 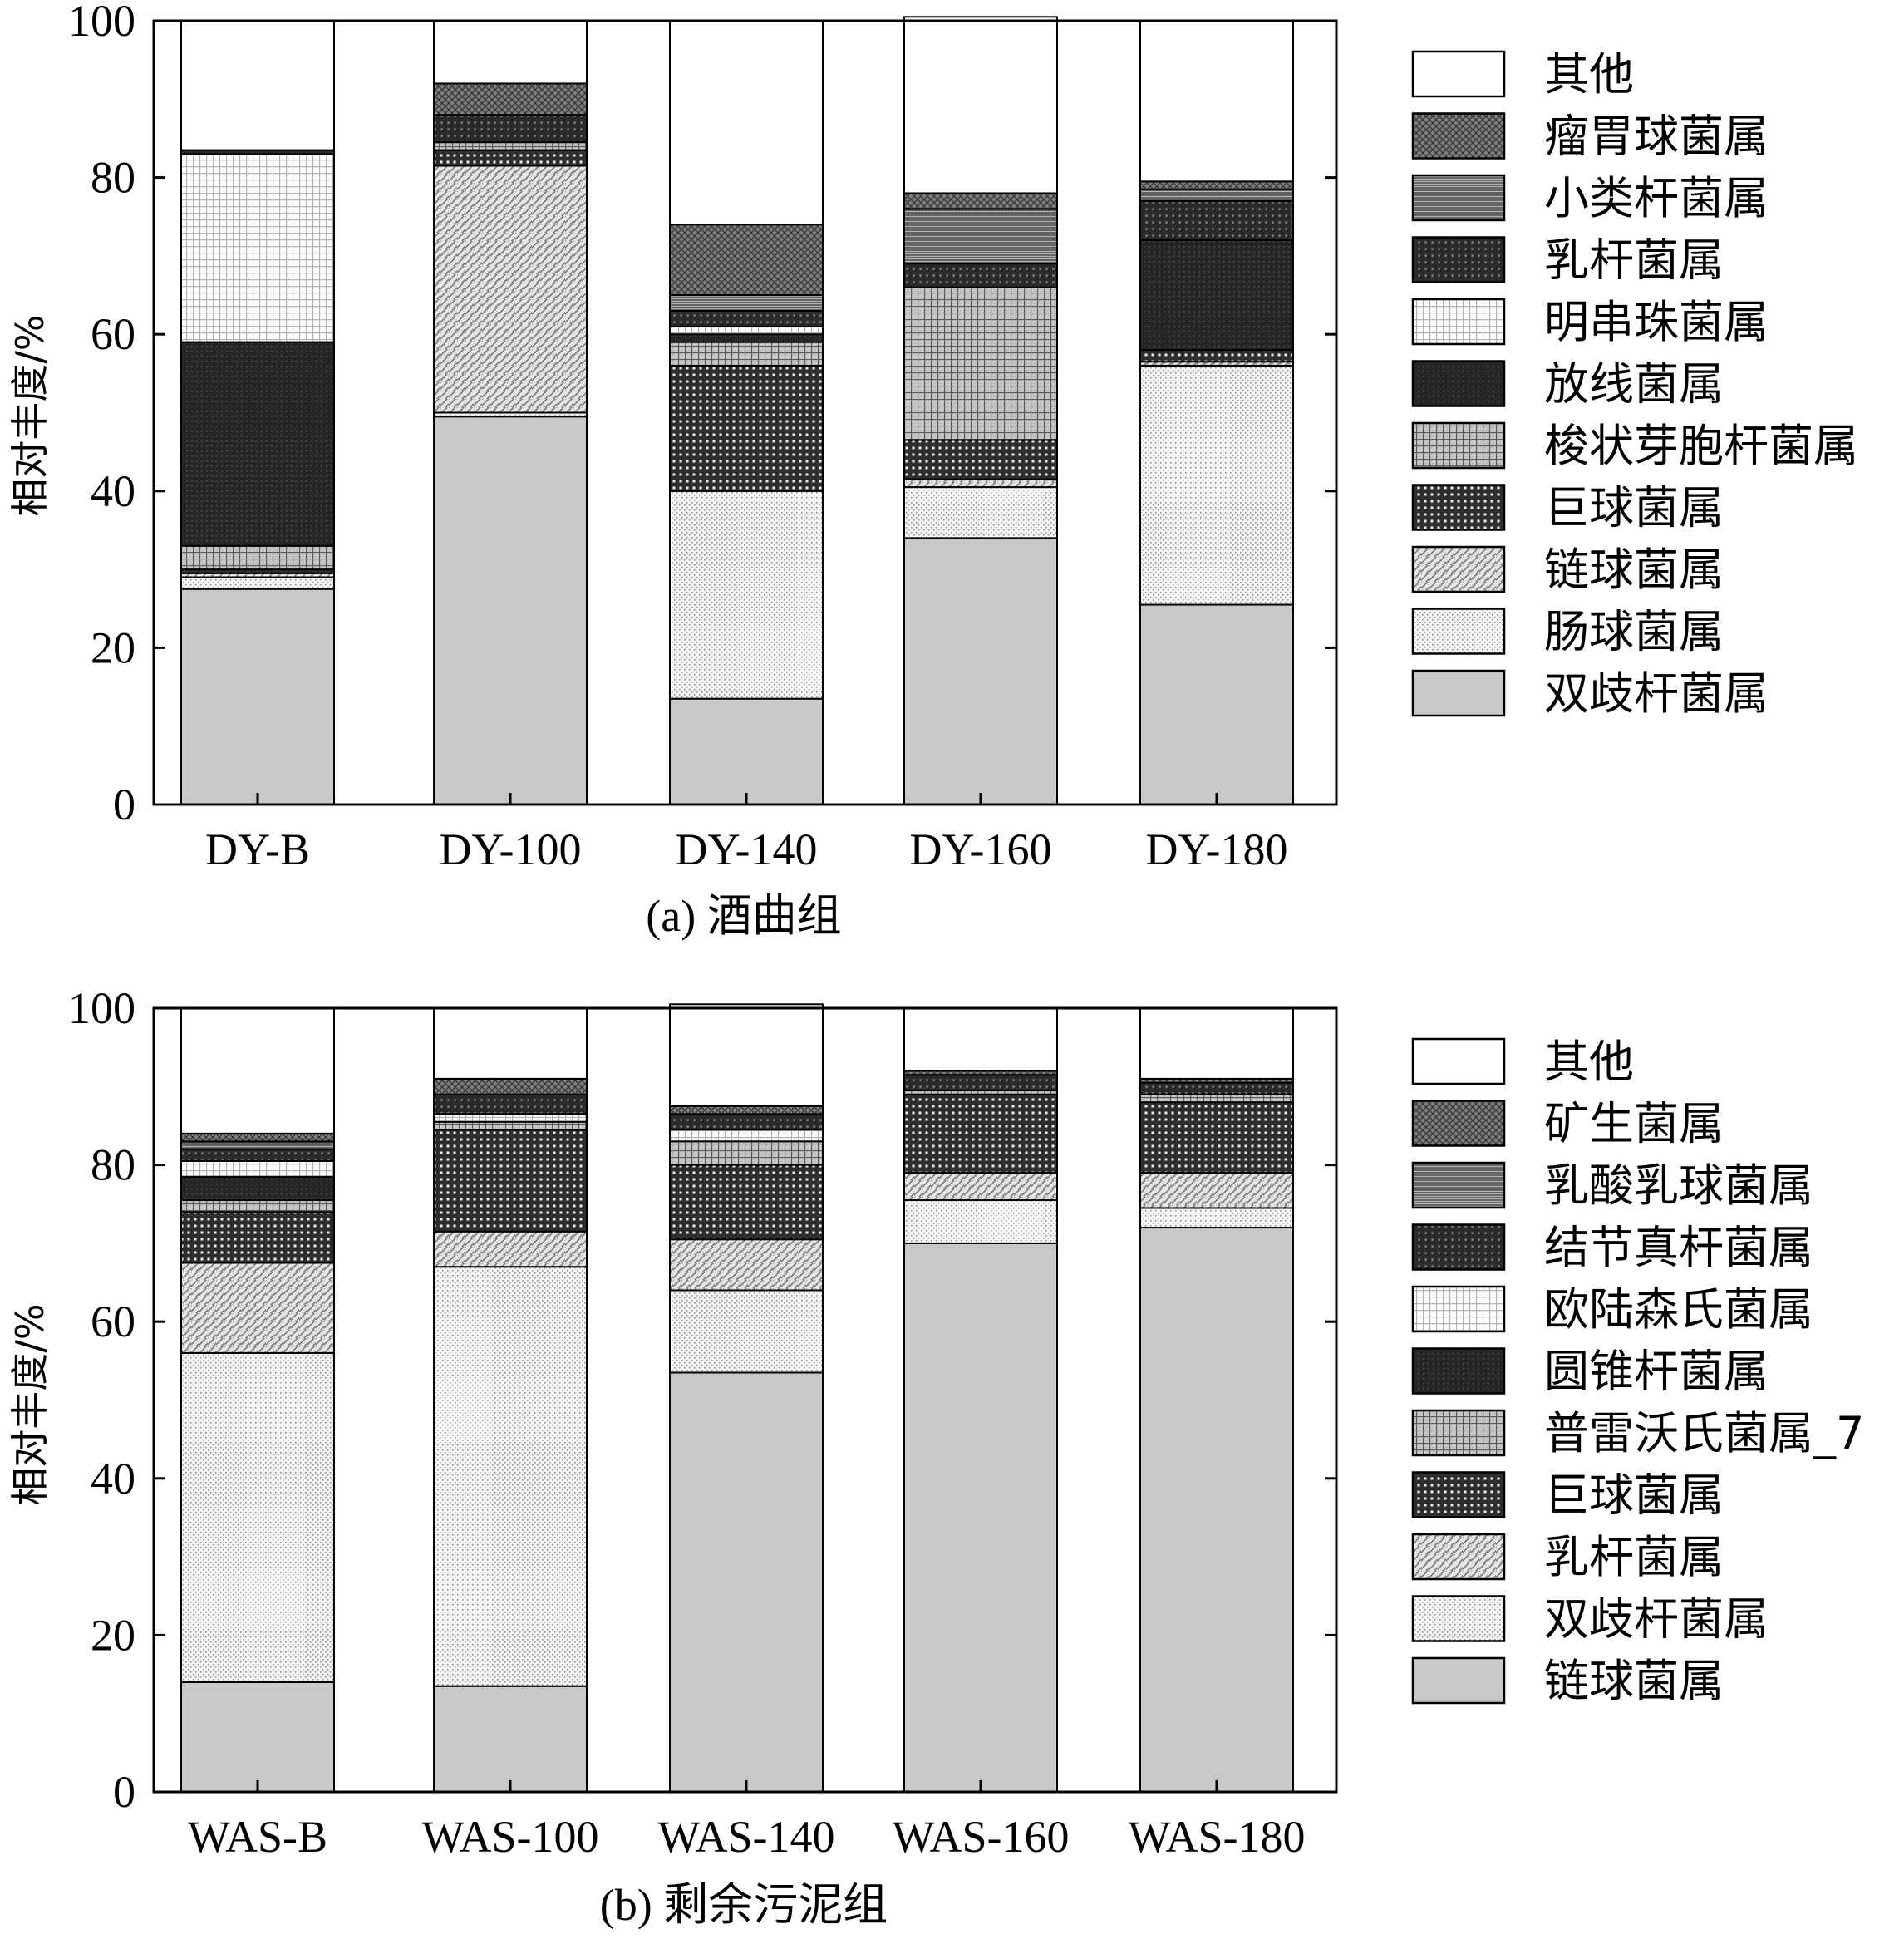 I want to click on bar-segment-was-100-矿生菌属, so click(x=510, y=1086).